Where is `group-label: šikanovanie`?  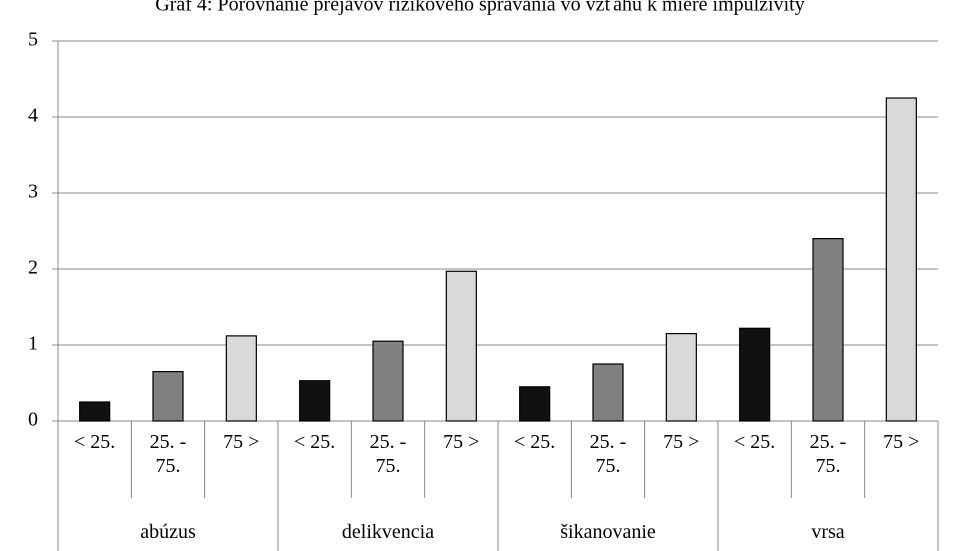
group-label: šikanovanie is located at coordinates (608, 532).